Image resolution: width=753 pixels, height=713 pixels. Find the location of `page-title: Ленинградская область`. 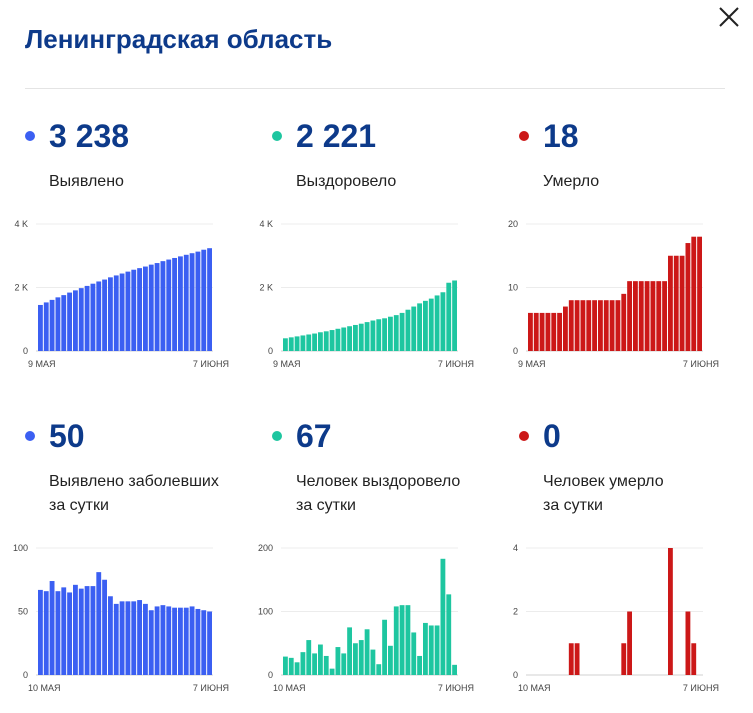

page-title: Ленинградская область is located at coordinates (179, 39).